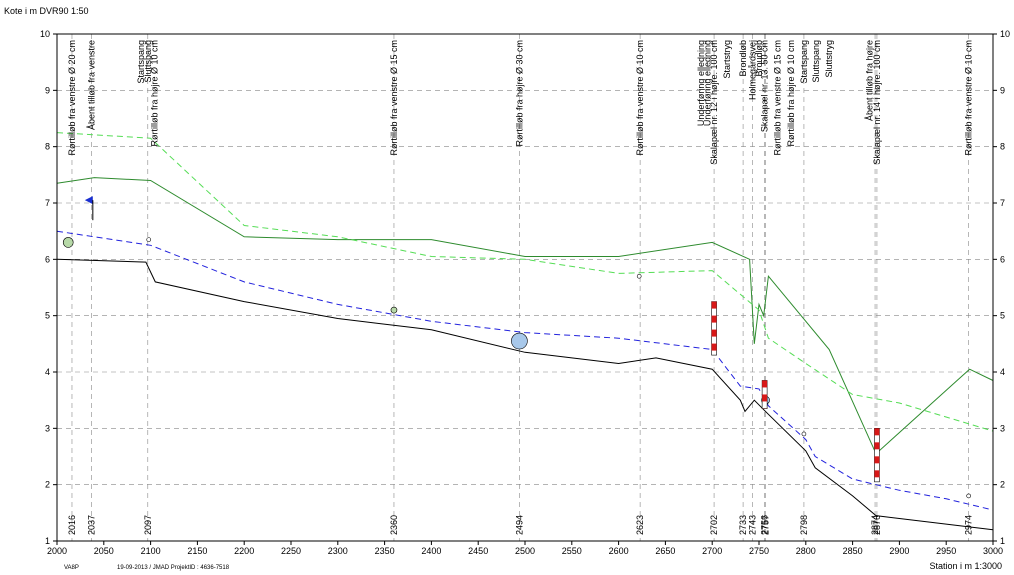 The height and width of the screenshot is (575, 1014). What do you see at coordinates (71, 568) in the screenshot?
I see `footer-code: VA8P` at bounding box center [71, 568].